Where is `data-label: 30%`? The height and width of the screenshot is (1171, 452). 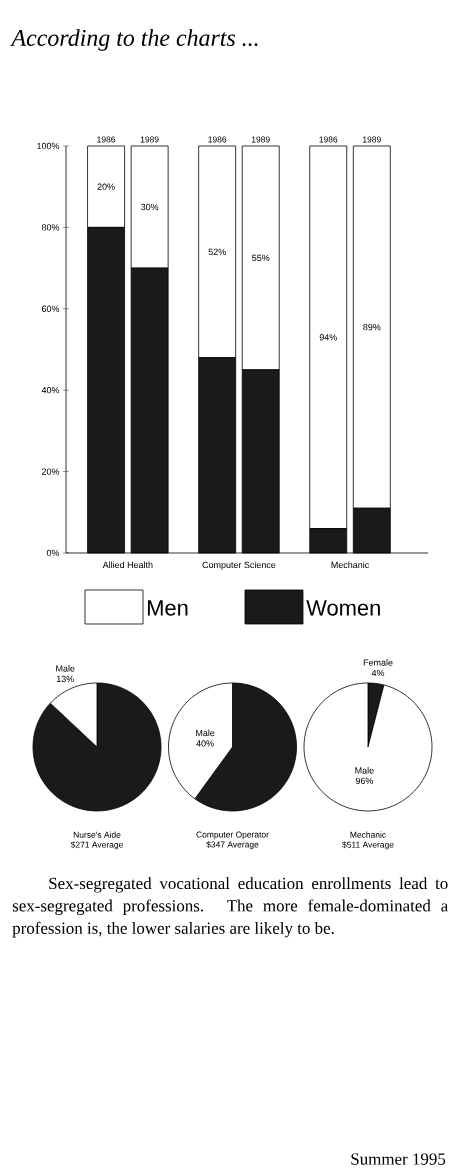 data-label: 30% is located at coordinates (150, 207).